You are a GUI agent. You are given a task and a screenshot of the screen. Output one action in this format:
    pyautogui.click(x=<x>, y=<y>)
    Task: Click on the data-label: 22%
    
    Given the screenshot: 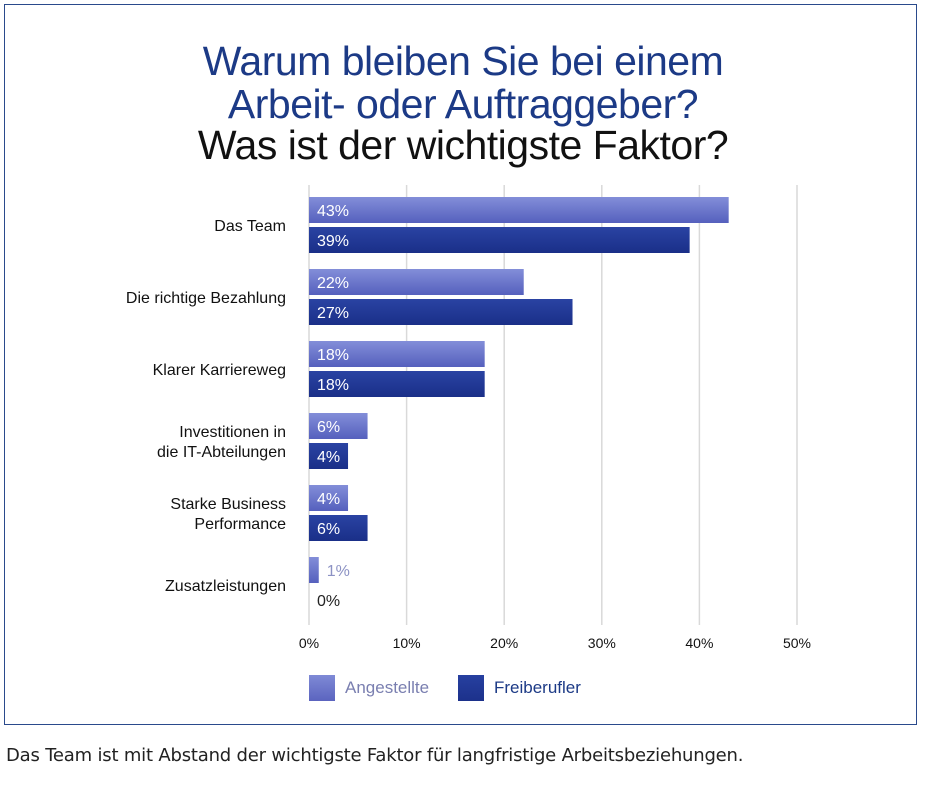 What is the action you would take?
    pyautogui.click(x=333, y=283)
    